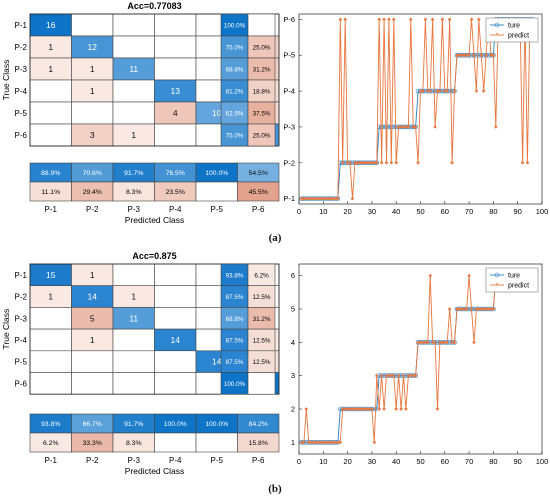  I want to click on col-summary-correct-value: 76.5%, so click(175, 173).